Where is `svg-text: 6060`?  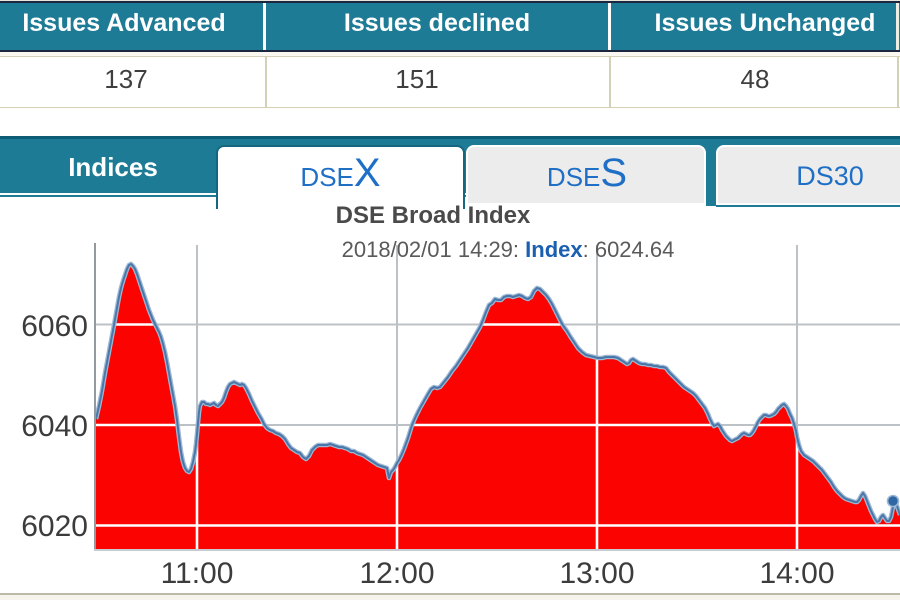
svg-text: 6060 is located at coordinates (54, 326).